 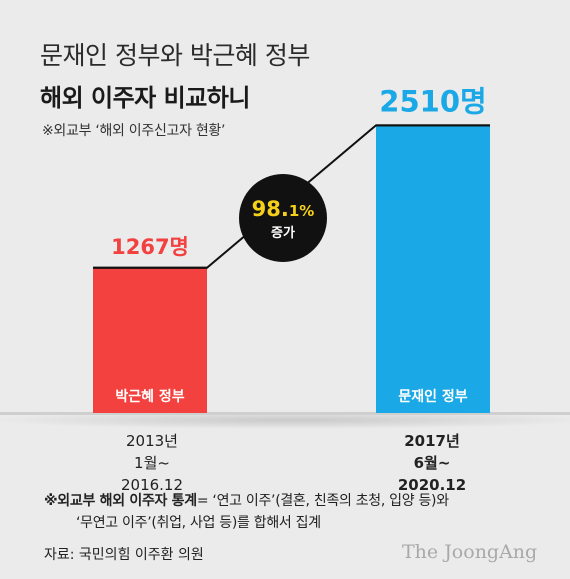 I want to click on footnote-text1: = ‘연고 이주’(결혼, 친족의 초청, 입양 등)와, so click(x=322, y=501).